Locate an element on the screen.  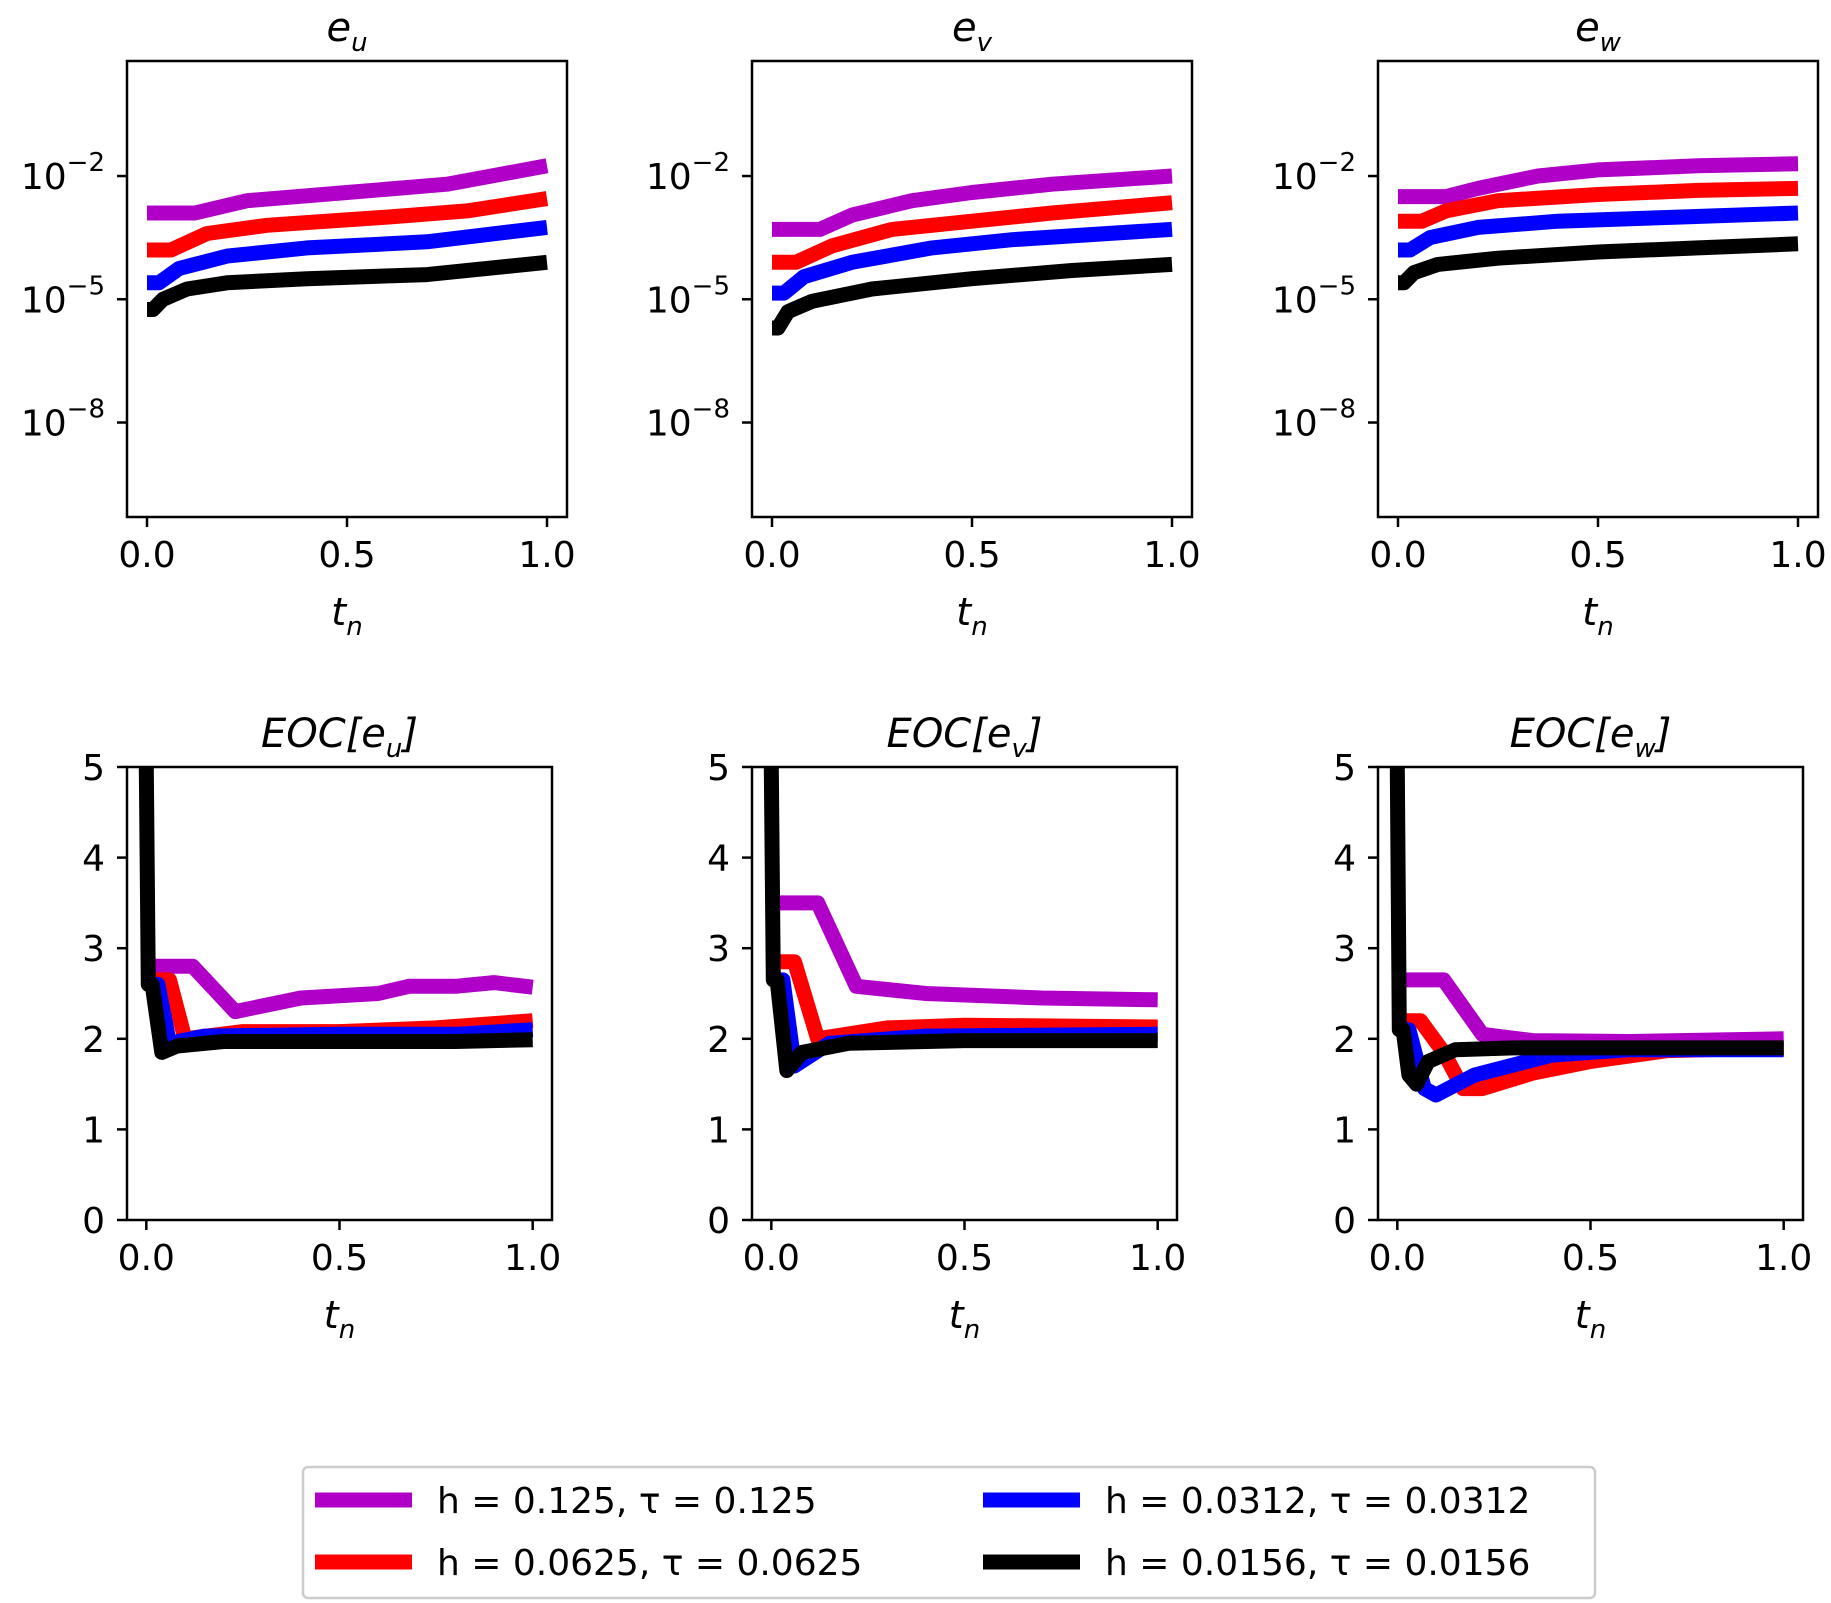
legend-entry-h0125: h = 0.125, τ = 0.125 is located at coordinates (566, 1501).